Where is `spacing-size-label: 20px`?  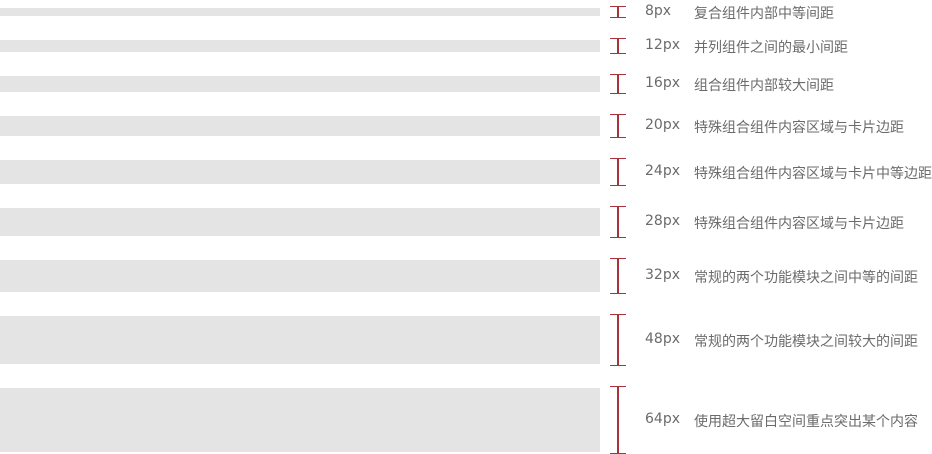 spacing-size-label: 20px is located at coordinates (662, 125).